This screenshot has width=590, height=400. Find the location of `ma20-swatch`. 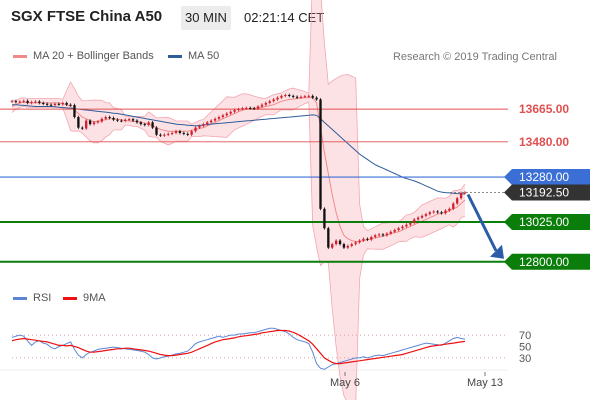

ma20-swatch is located at coordinates (20, 56).